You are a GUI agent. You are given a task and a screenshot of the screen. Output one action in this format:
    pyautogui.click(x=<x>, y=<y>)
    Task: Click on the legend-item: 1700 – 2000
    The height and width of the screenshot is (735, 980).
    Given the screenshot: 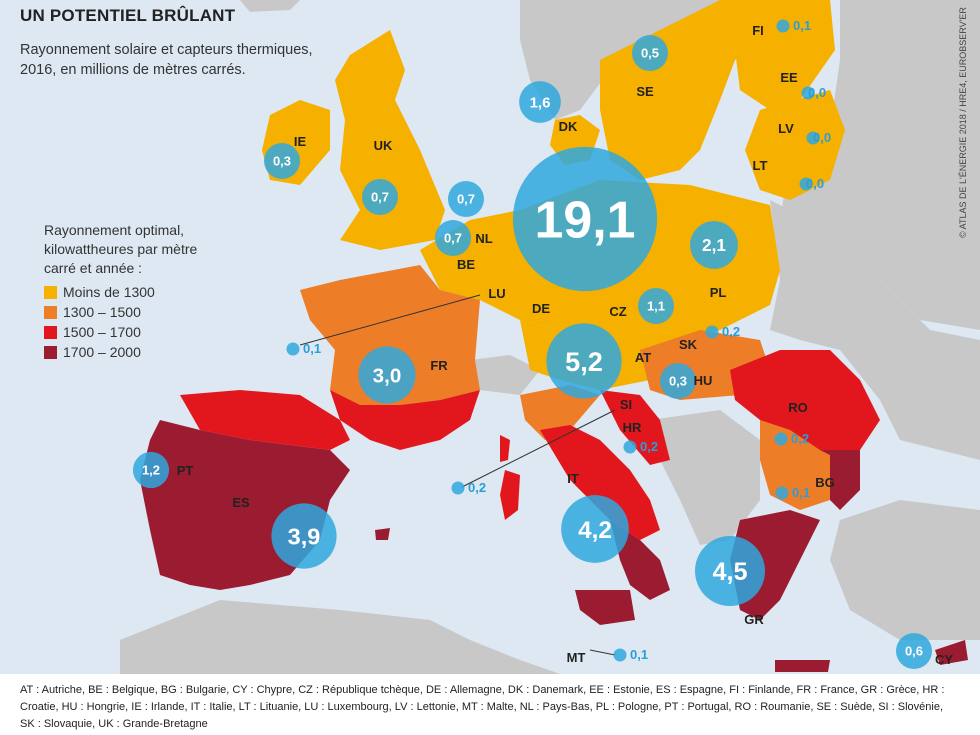 What is the action you would take?
    pyautogui.click(x=99, y=352)
    